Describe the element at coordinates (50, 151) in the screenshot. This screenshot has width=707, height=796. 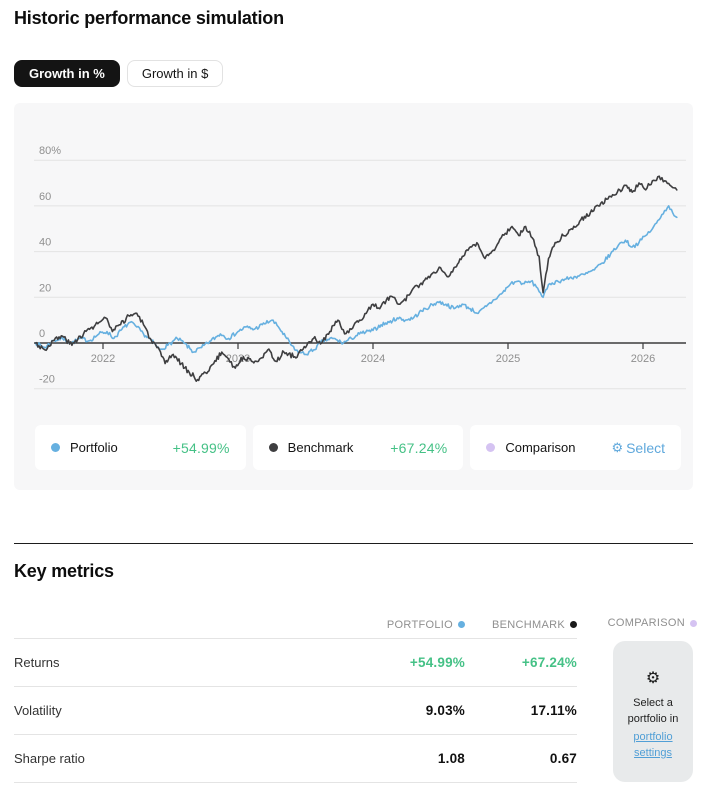
I see `svg-text: 80%` at that location.